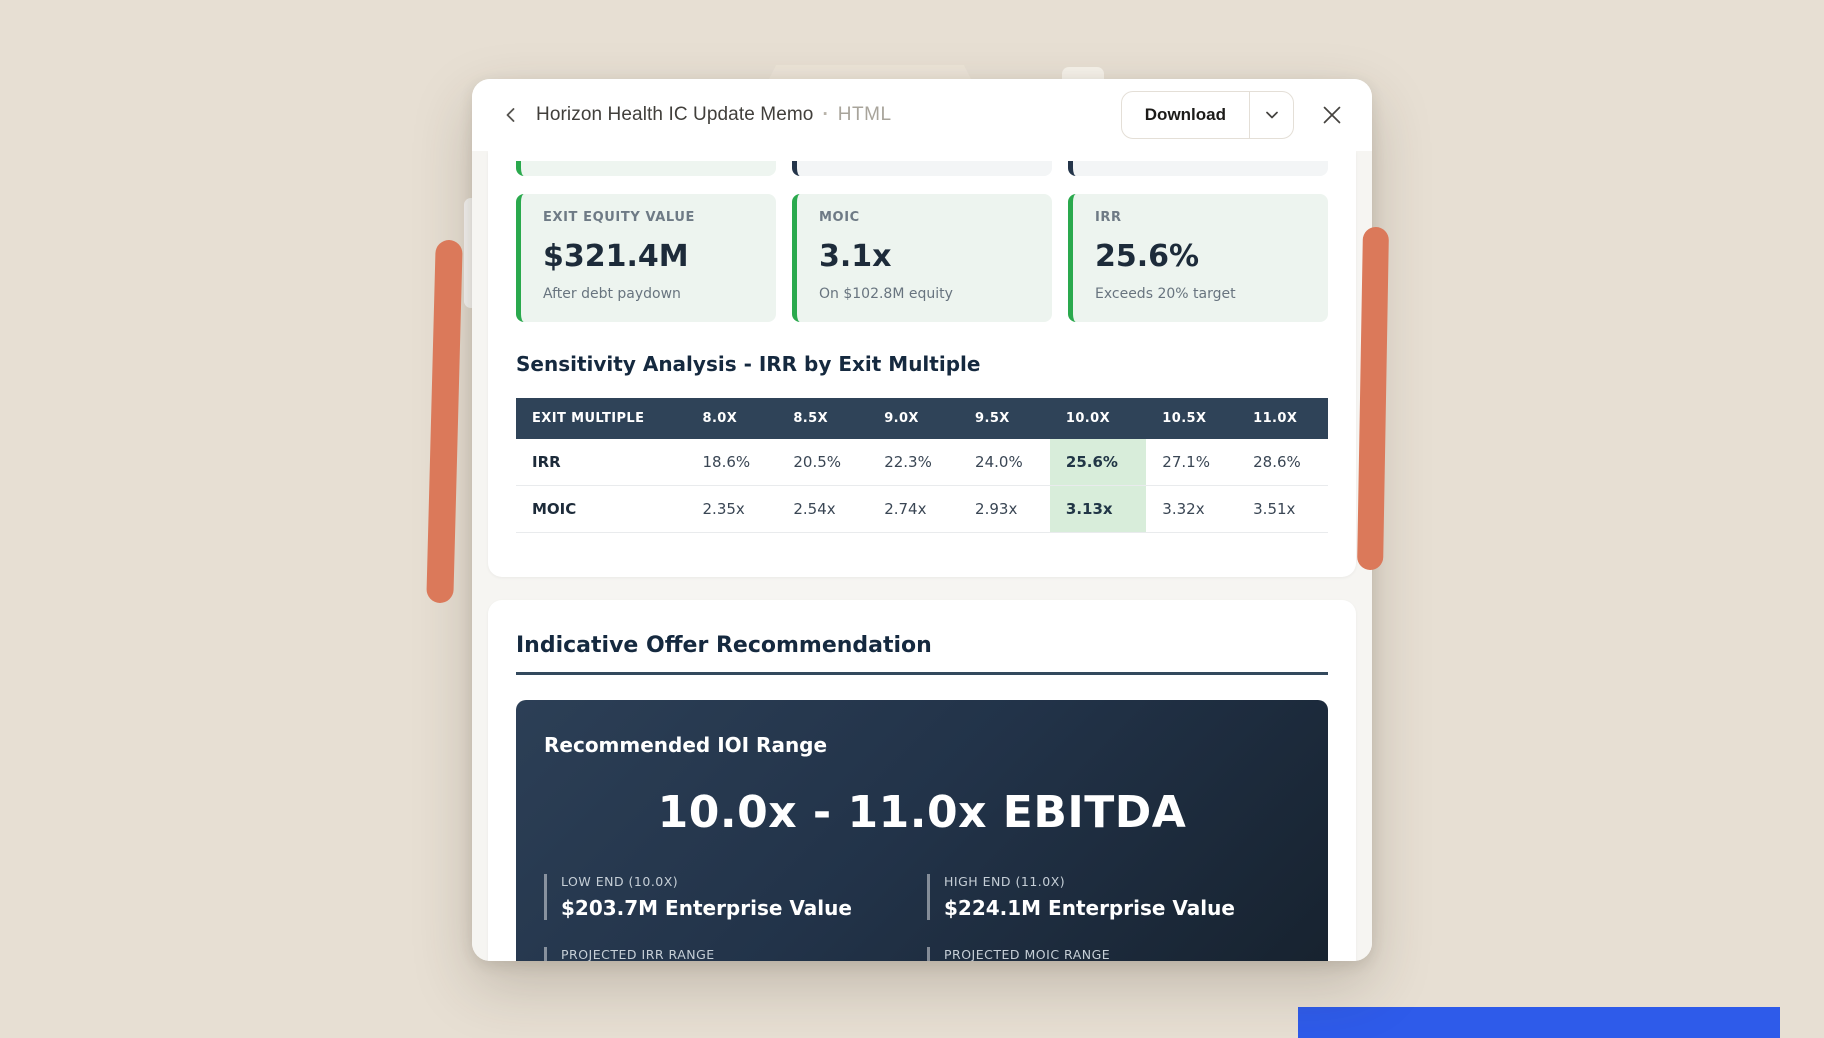  What do you see at coordinates (886, 294) in the screenshot?
I see `metric-note: On $102.8M equity` at bounding box center [886, 294].